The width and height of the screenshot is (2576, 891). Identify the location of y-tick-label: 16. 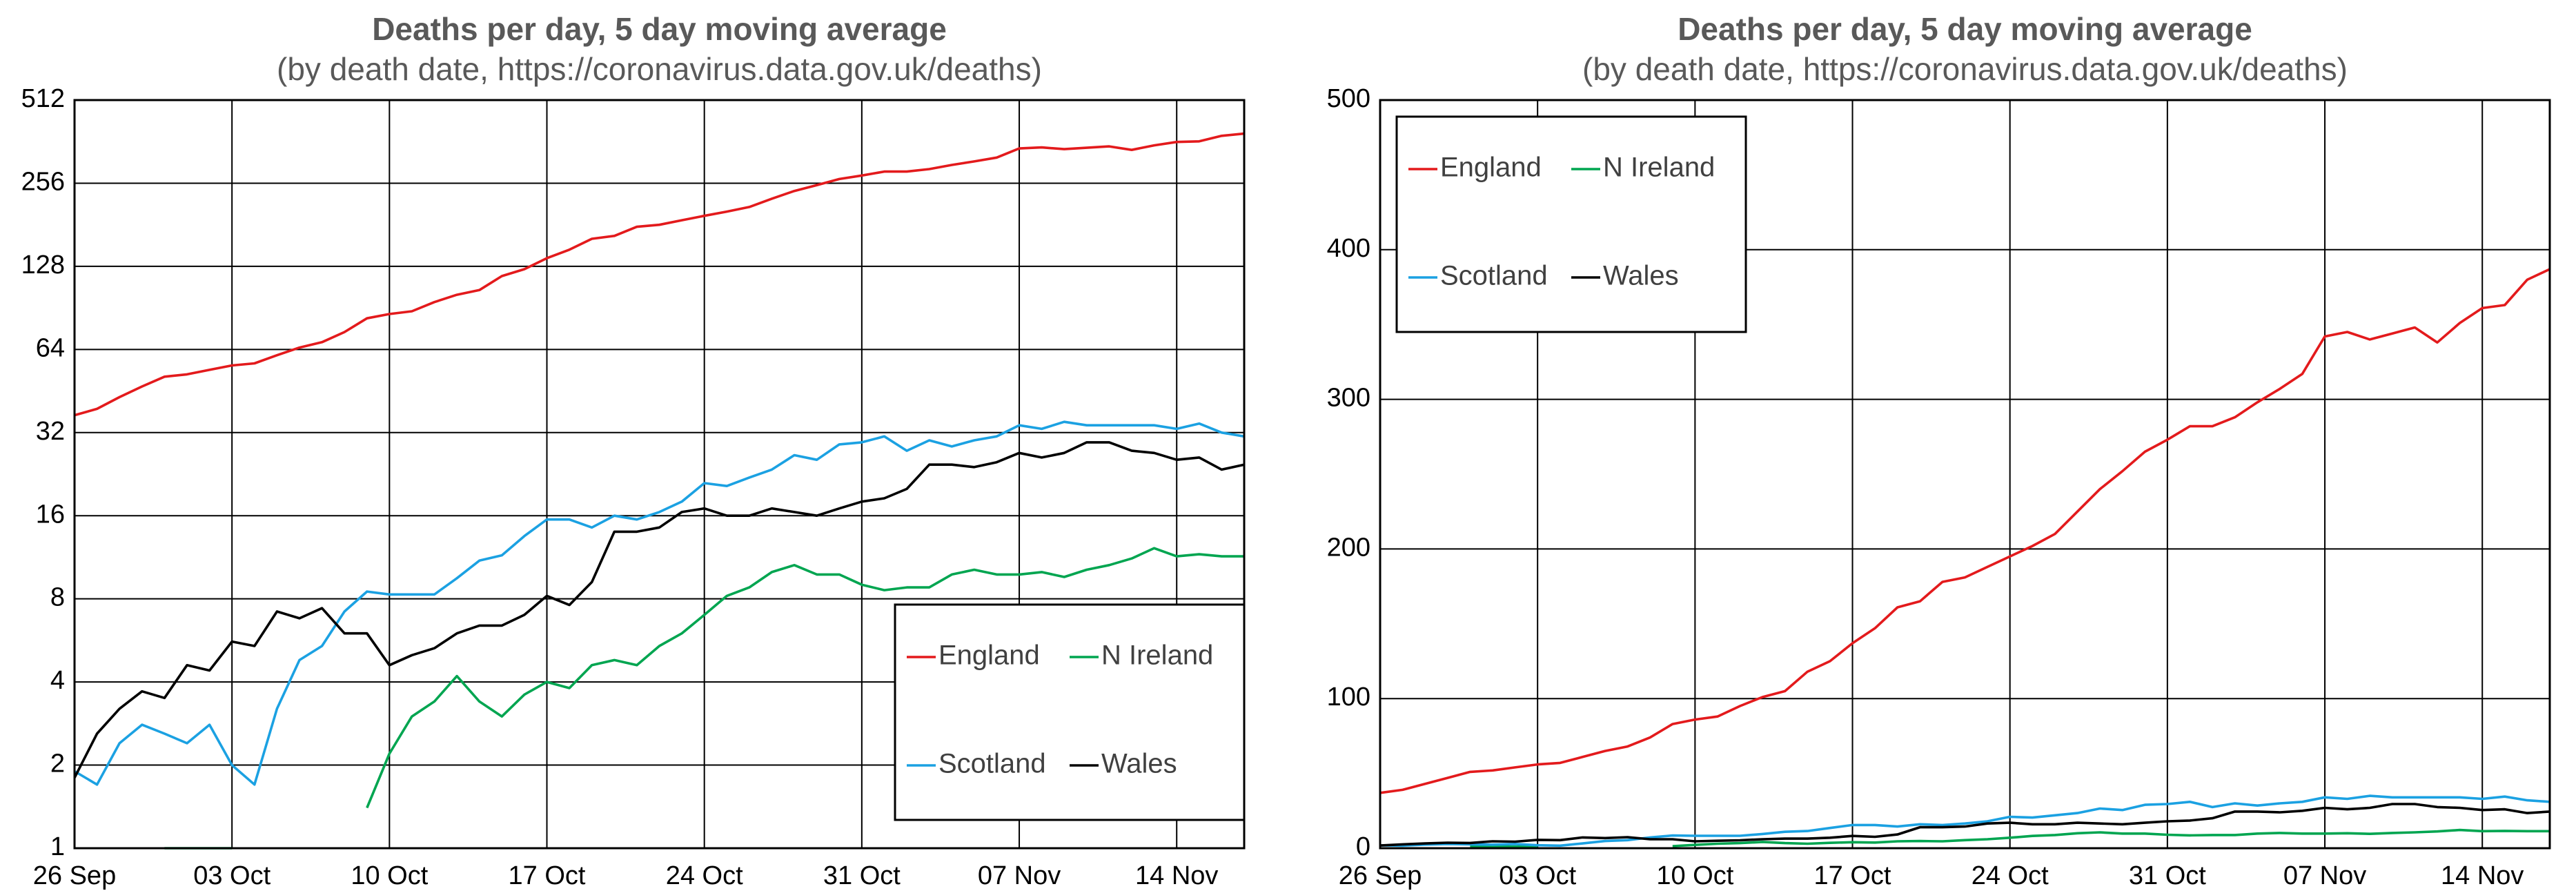
(50, 514).